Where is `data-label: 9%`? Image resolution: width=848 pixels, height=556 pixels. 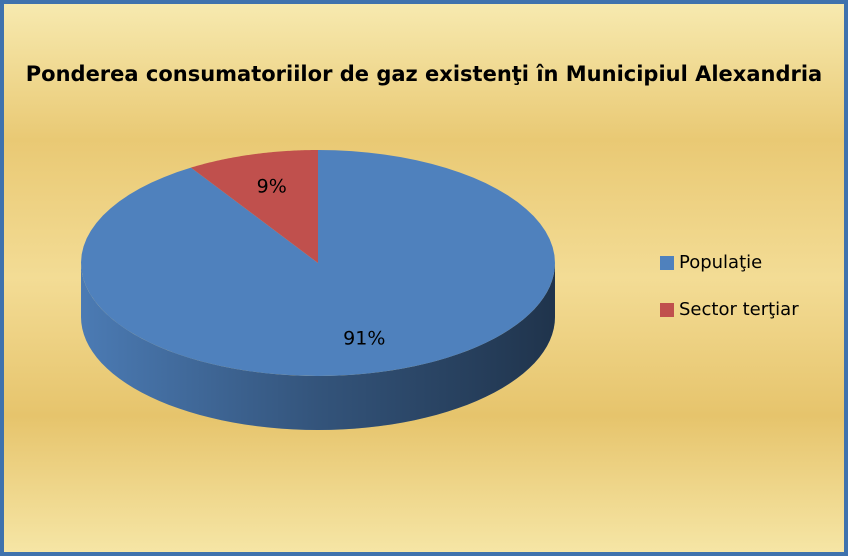
data-label: 9% is located at coordinates (272, 187).